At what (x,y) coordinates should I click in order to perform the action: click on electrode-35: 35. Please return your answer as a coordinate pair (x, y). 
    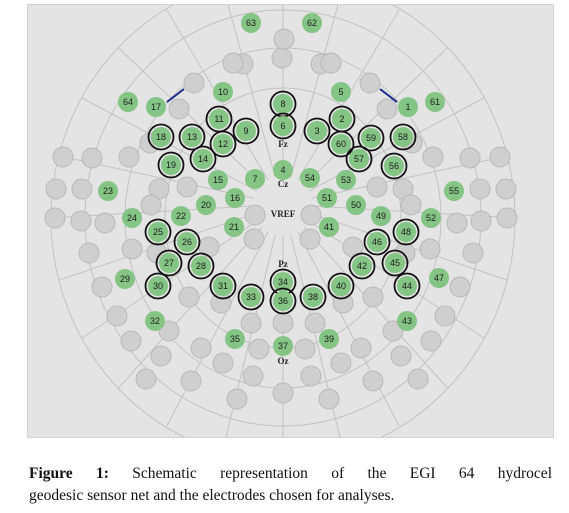
    Looking at the image, I should click on (235, 339).